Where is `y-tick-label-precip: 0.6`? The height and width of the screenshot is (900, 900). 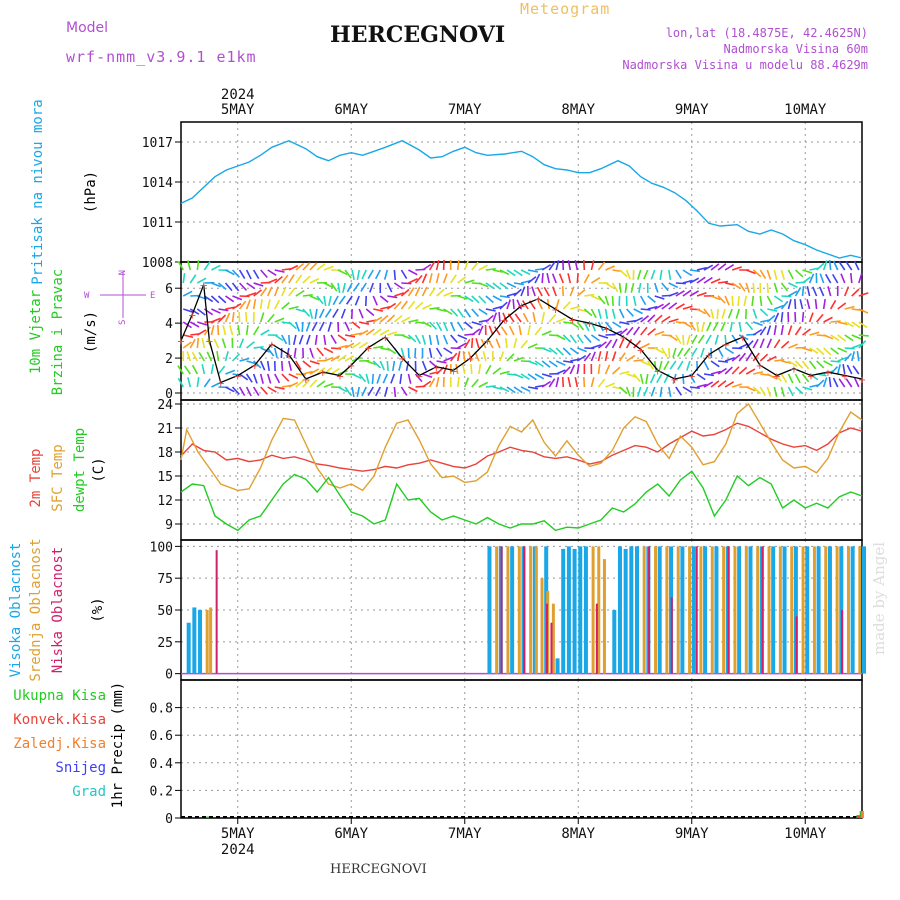 y-tick-label-precip: 0.6 is located at coordinates (161, 736).